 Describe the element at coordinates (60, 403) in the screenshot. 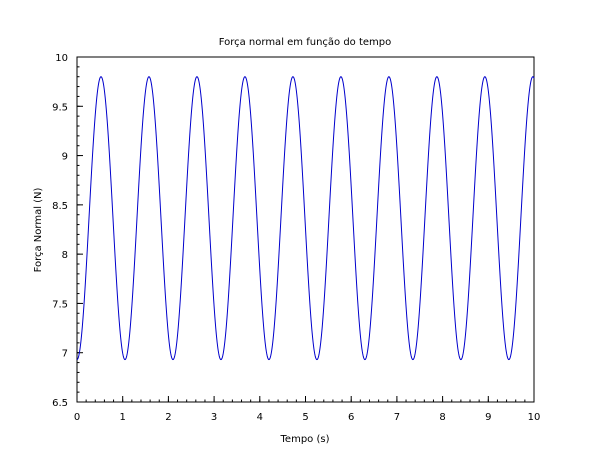

I see `y-tick-label: 6.5` at that location.